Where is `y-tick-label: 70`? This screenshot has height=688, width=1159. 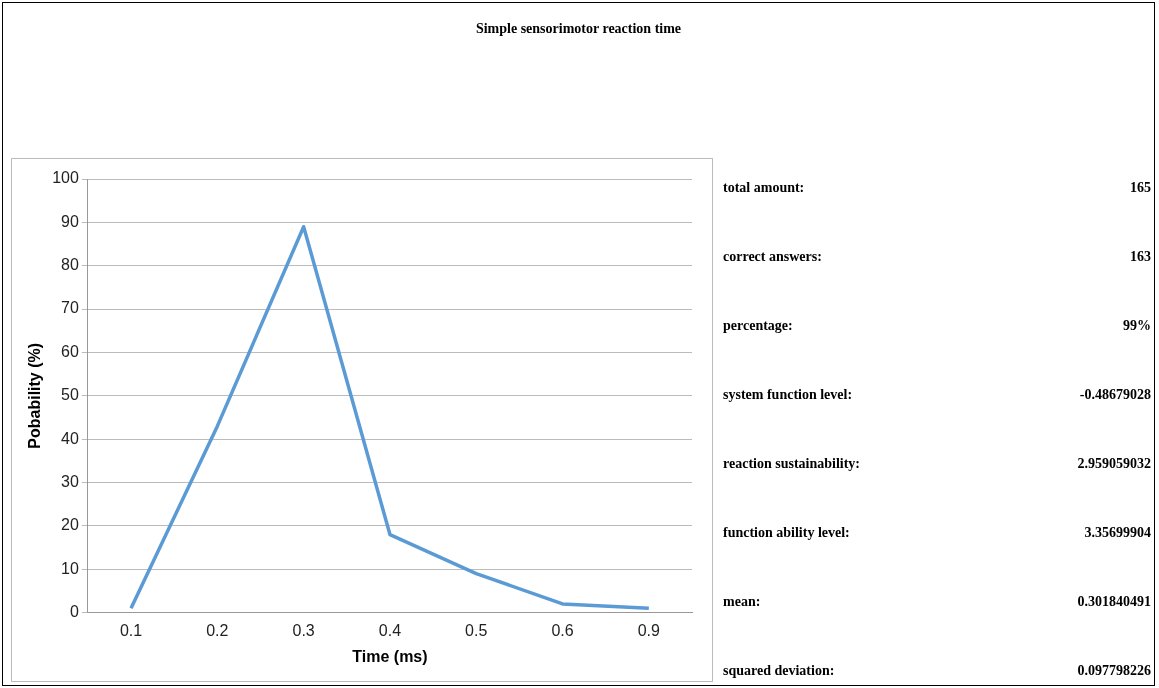
y-tick-label: 70 is located at coordinates (70, 308).